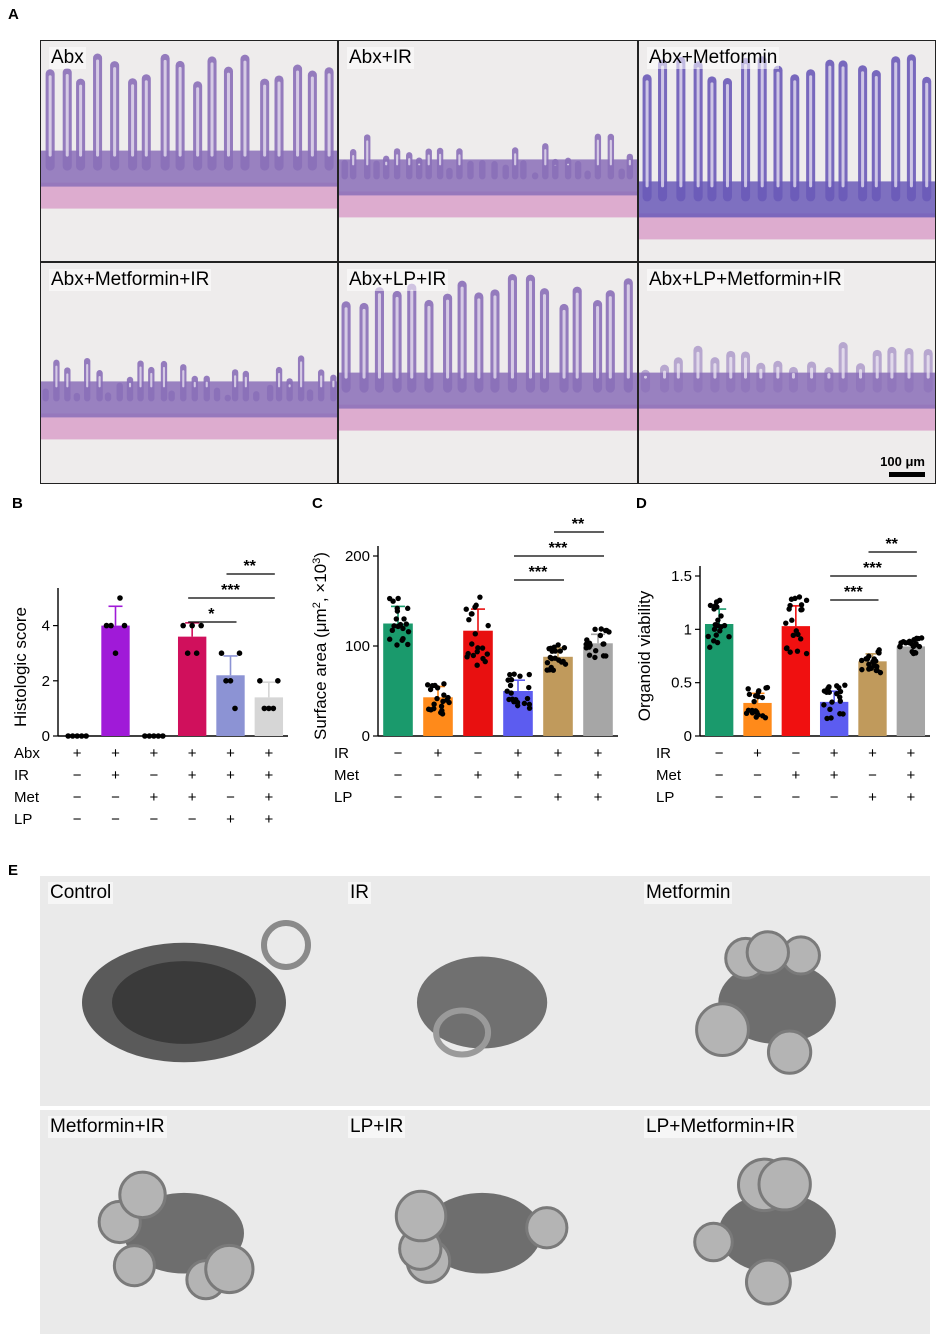  Describe the element at coordinates (343, 797) in the screenshot. I see `condition-label: LP` at that location.